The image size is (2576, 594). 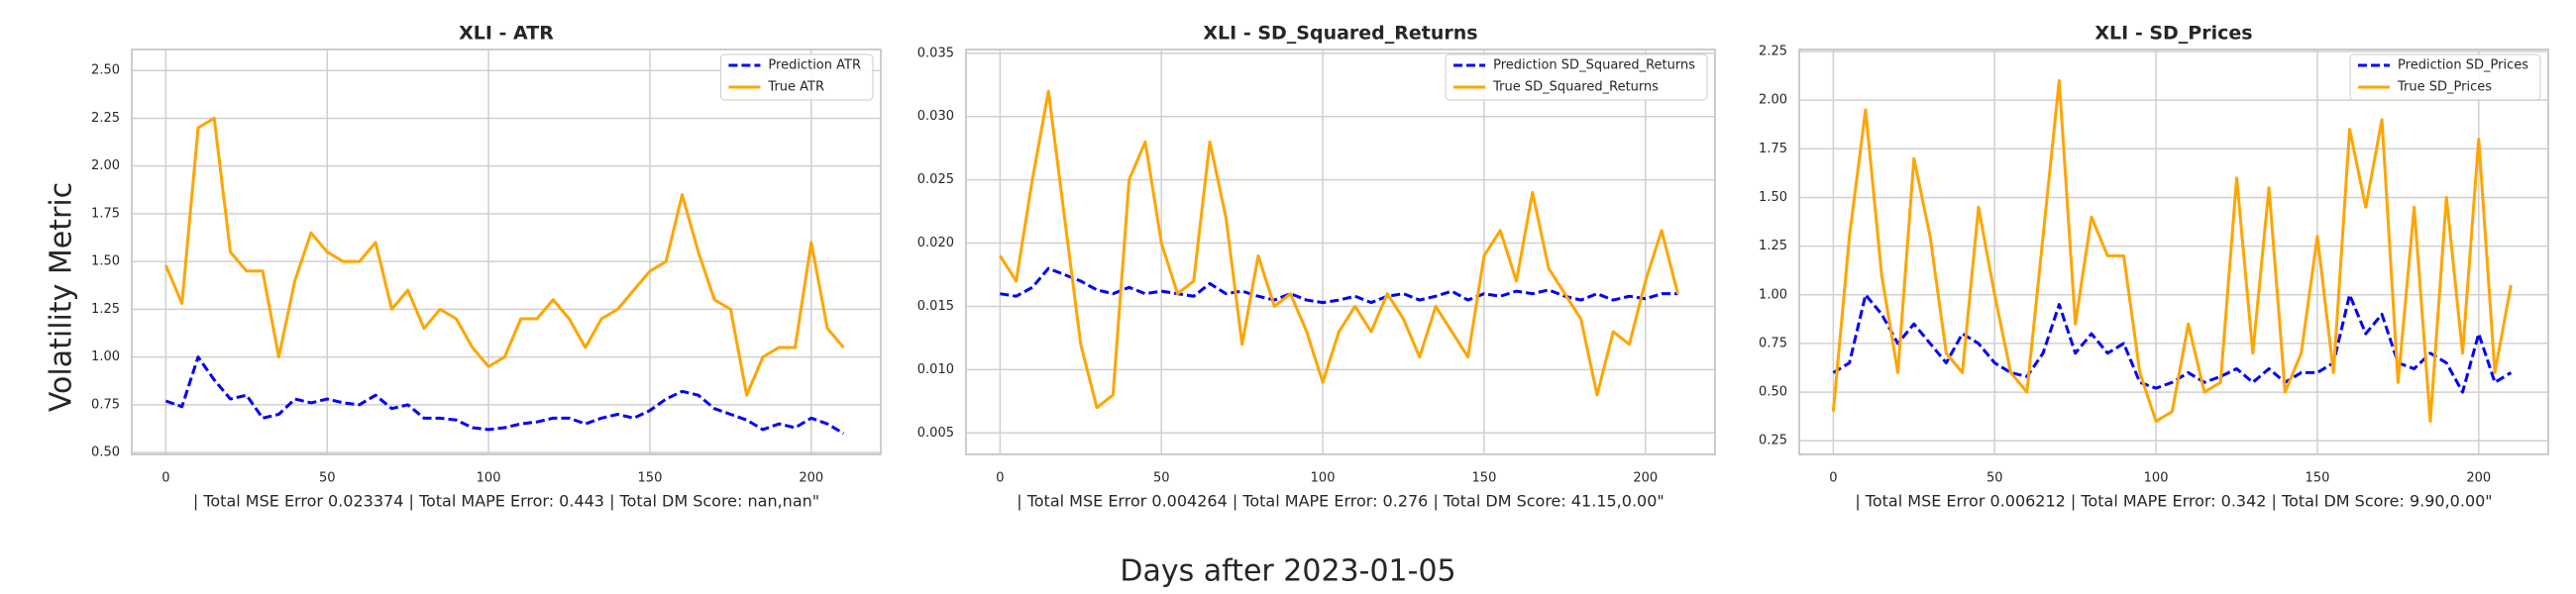 I want to click on legend-label: True ATR, so click(x=795, y=88).